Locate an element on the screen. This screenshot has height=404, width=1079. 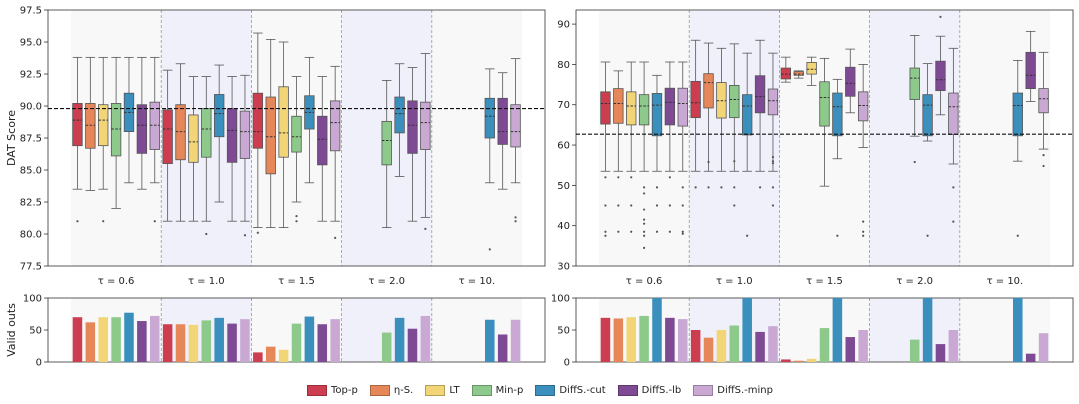
y-tick-label: 82.5 is located at coordinates (31, 203).